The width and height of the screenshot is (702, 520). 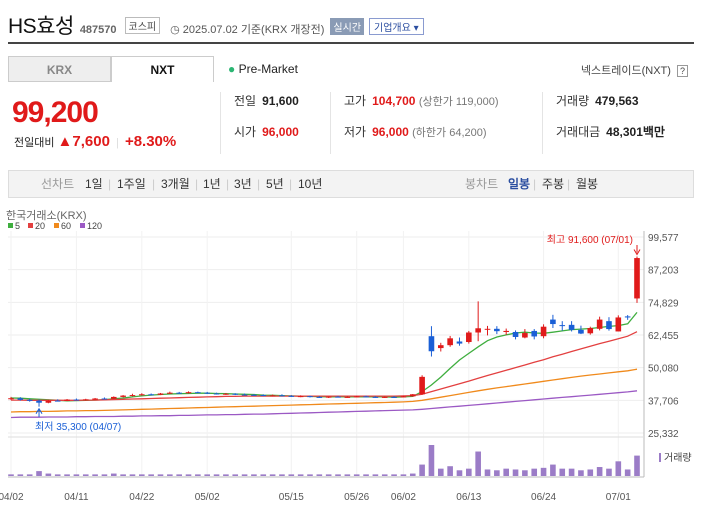 What do you see at coordinates (653, 132) in the screenshot?
I see `amount-unit: 백만` at bounding box center [653, 132].